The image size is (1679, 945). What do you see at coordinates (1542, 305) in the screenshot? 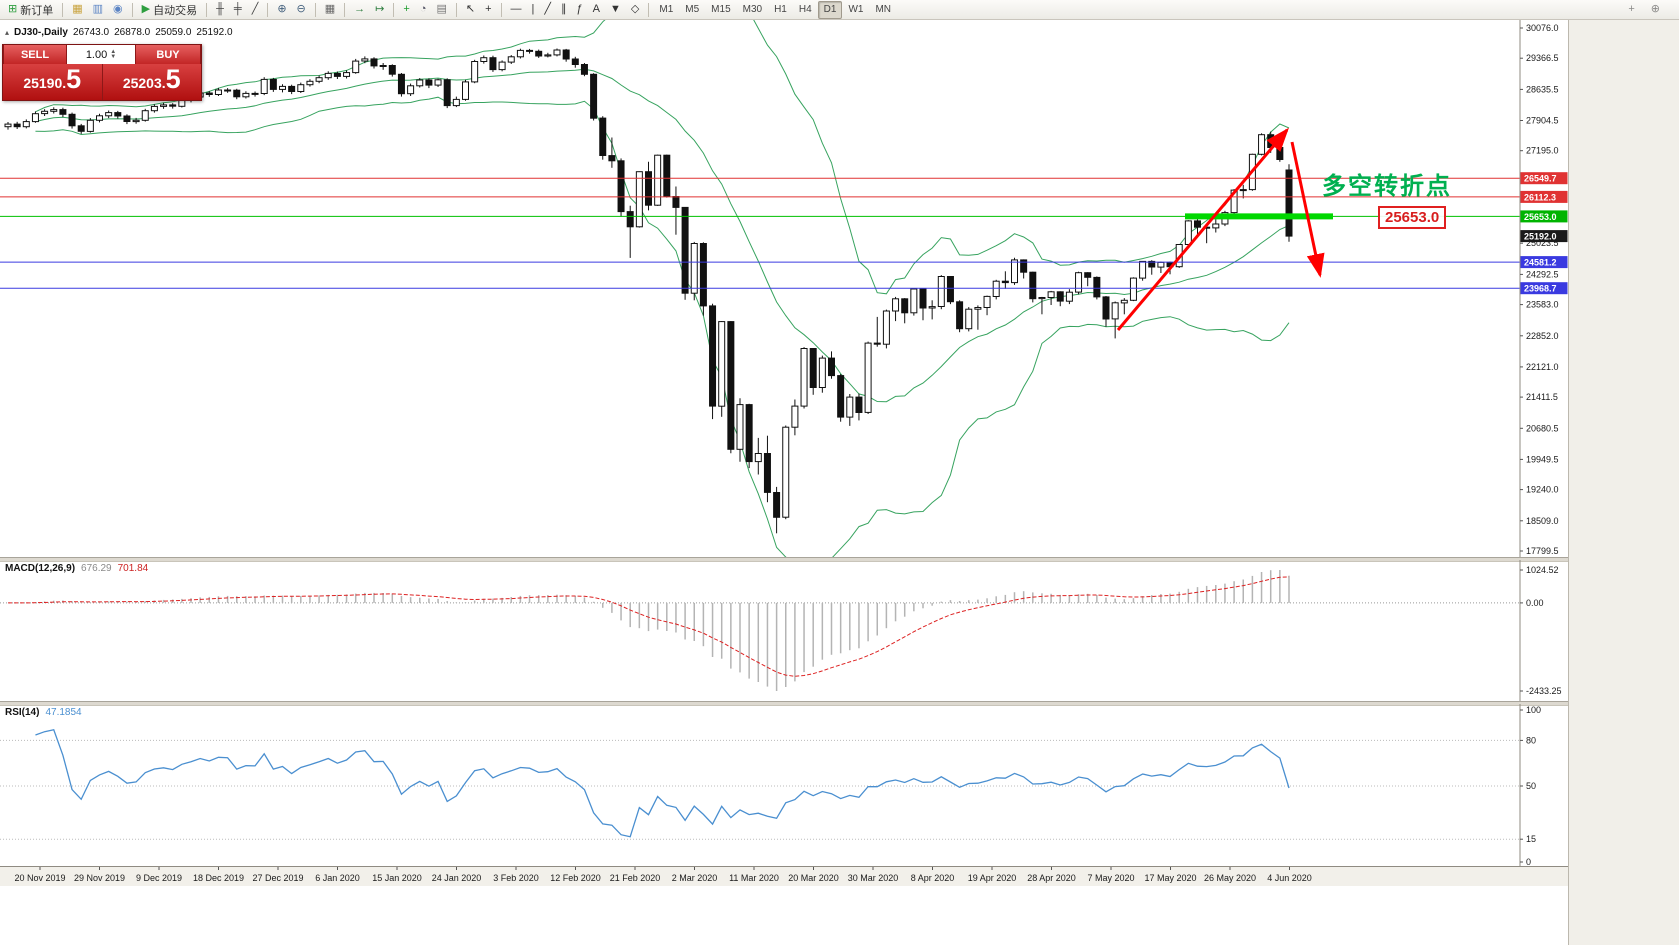
I see `price-tick-label: 23583.0` at bounding box center [1542, 305].